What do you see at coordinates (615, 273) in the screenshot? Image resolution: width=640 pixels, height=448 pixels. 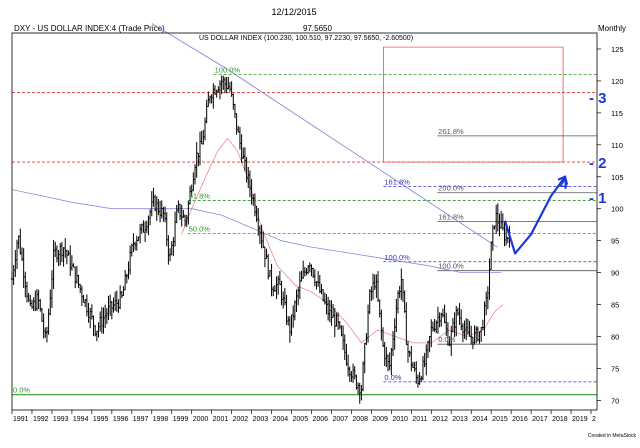 I see `y-tick-label: 90` at bounding box center [615, 273].